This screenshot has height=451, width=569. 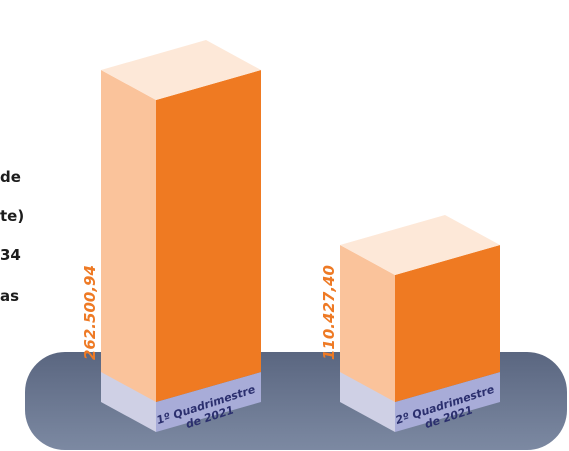 I want to click on bar-1-side-face, so click(x=208, y=236).